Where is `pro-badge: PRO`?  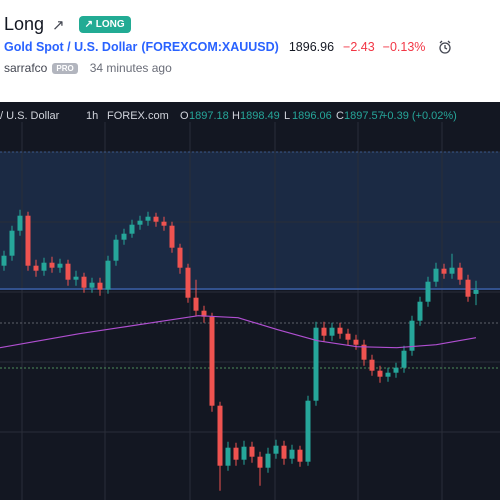
pro-badge: PRO is located at coordinates (65, 68).